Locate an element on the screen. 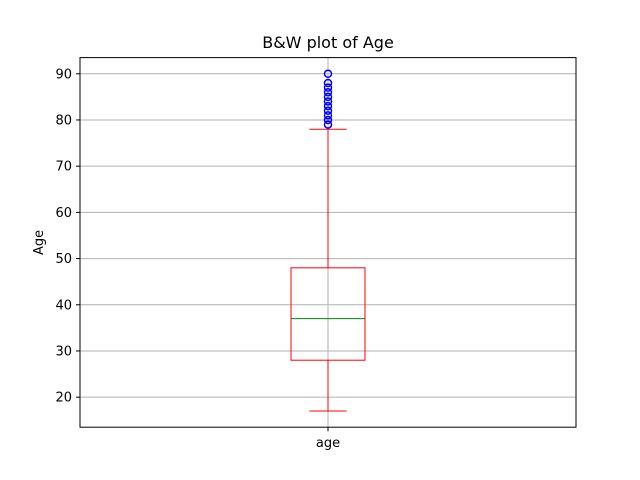 The width and height of the screenshot is (640, 480). y-tick-label: 50 is located at coordinates (63, 259).